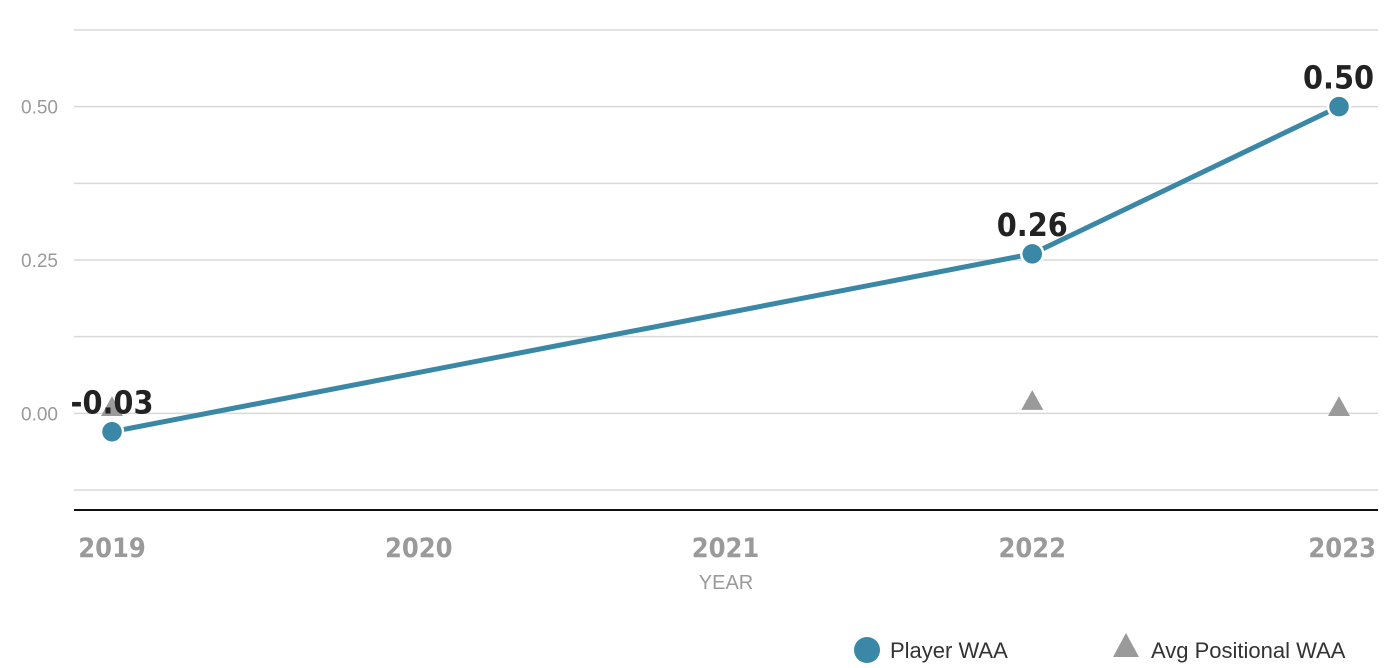  Describe the element at coordinates (39, 414) in the screenshot. I see `y-tick-label: 0.00` at that location.